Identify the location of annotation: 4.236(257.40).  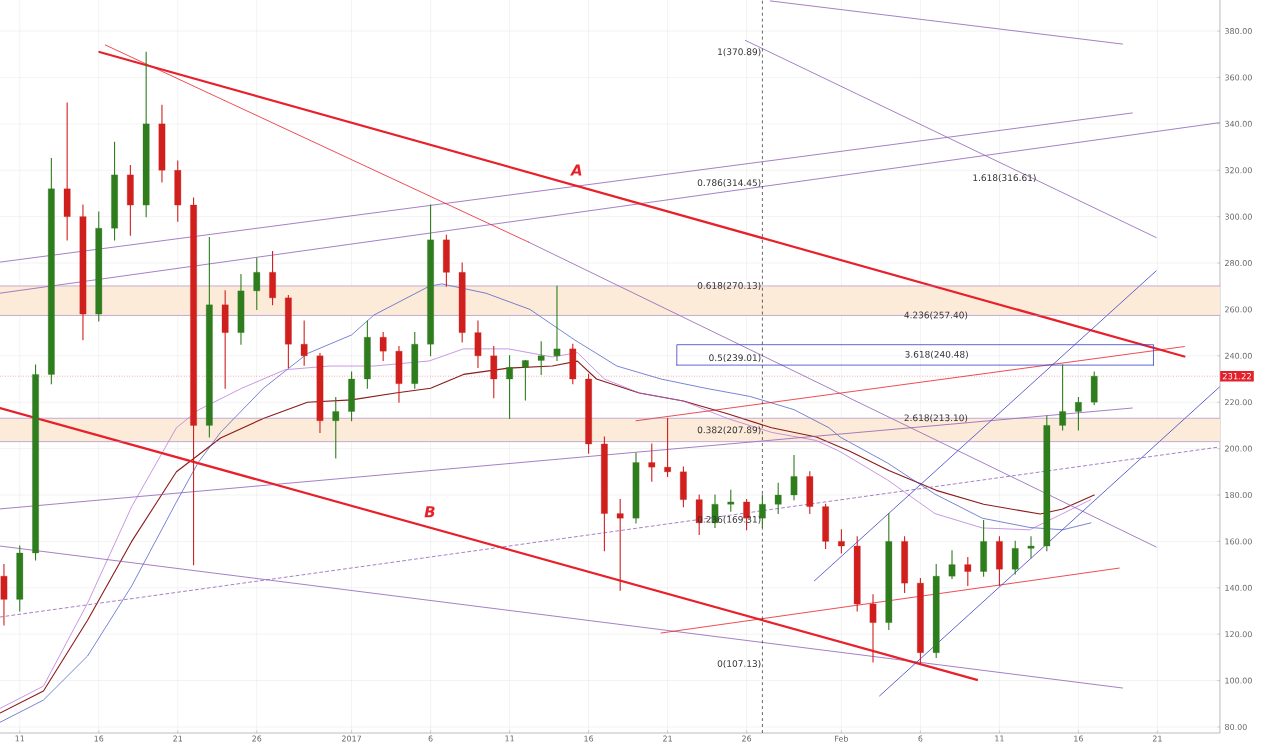
(936, 315).